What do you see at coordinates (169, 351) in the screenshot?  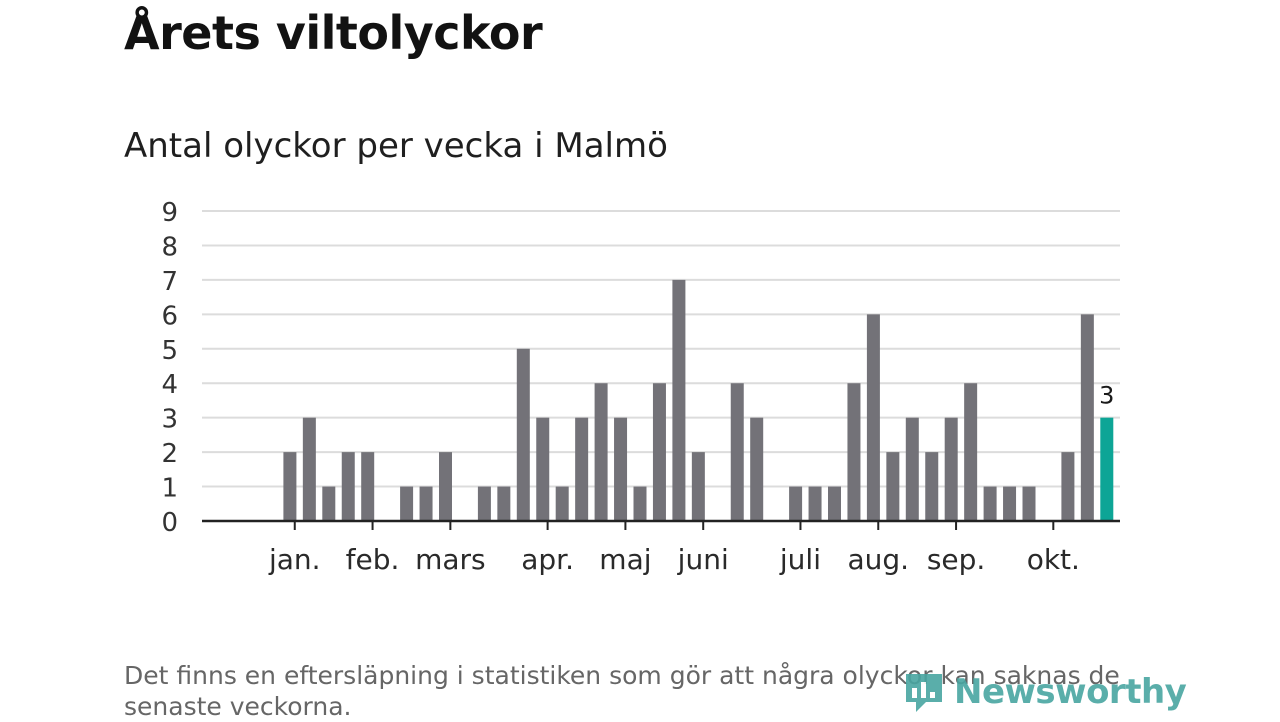 I see `y-tick-label: 5` at bounding box center [169, 351].